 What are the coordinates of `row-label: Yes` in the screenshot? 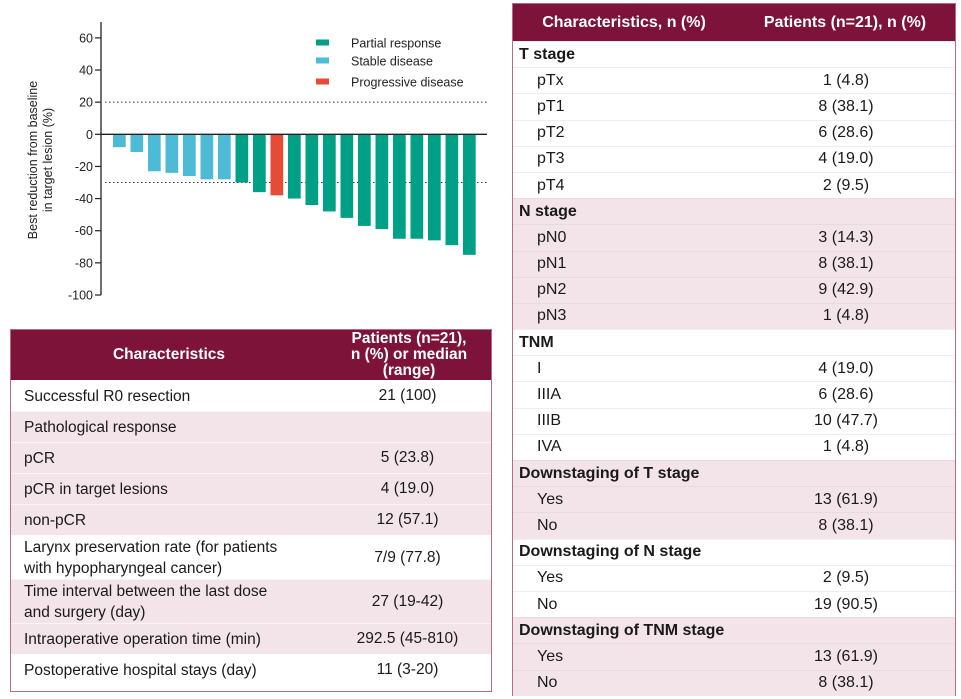 It's located at (550, 499).